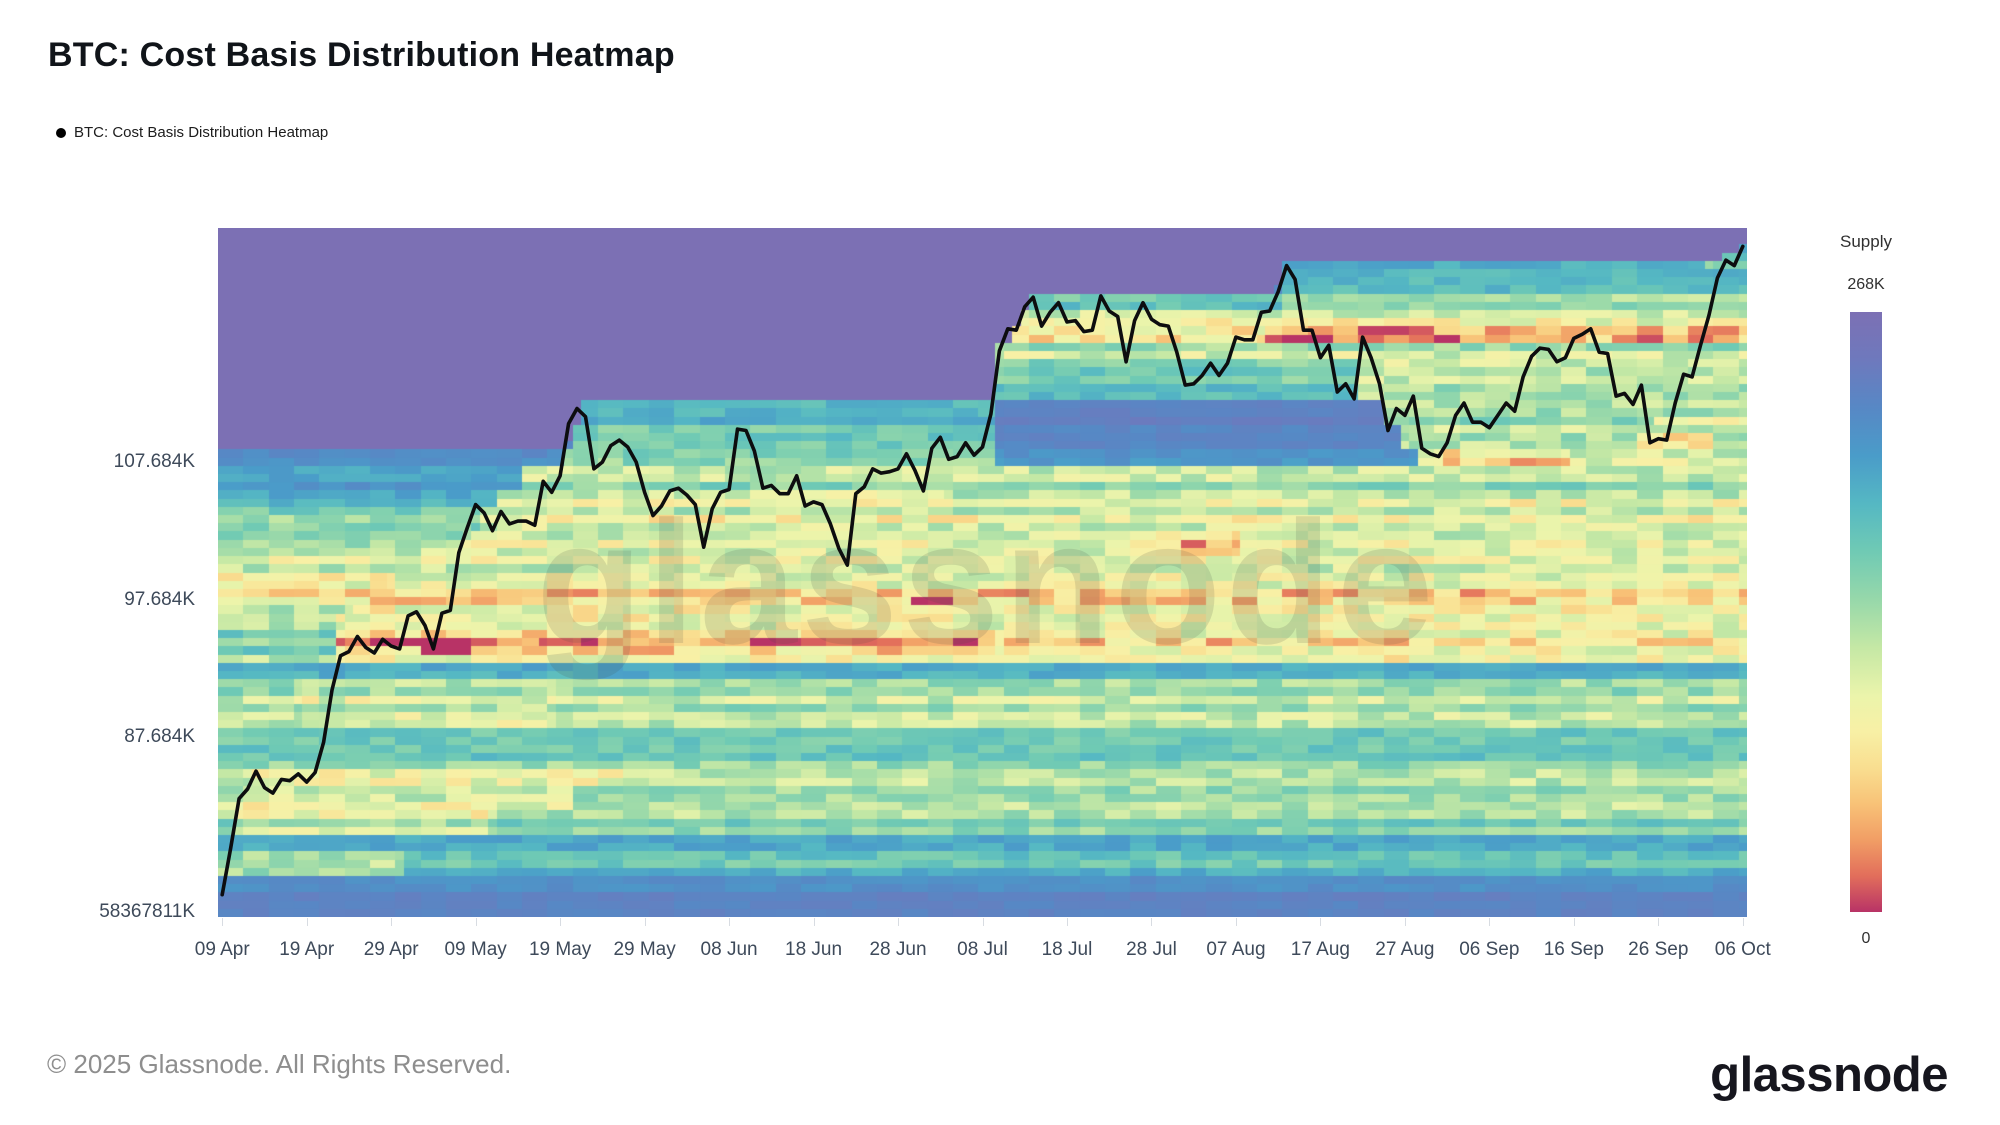 This screenshot has height=1125, width=2000. Describe the element at coordinates (1829, 1075) in the screenshot. I see `glassnode-logo: glassnode` at that location.